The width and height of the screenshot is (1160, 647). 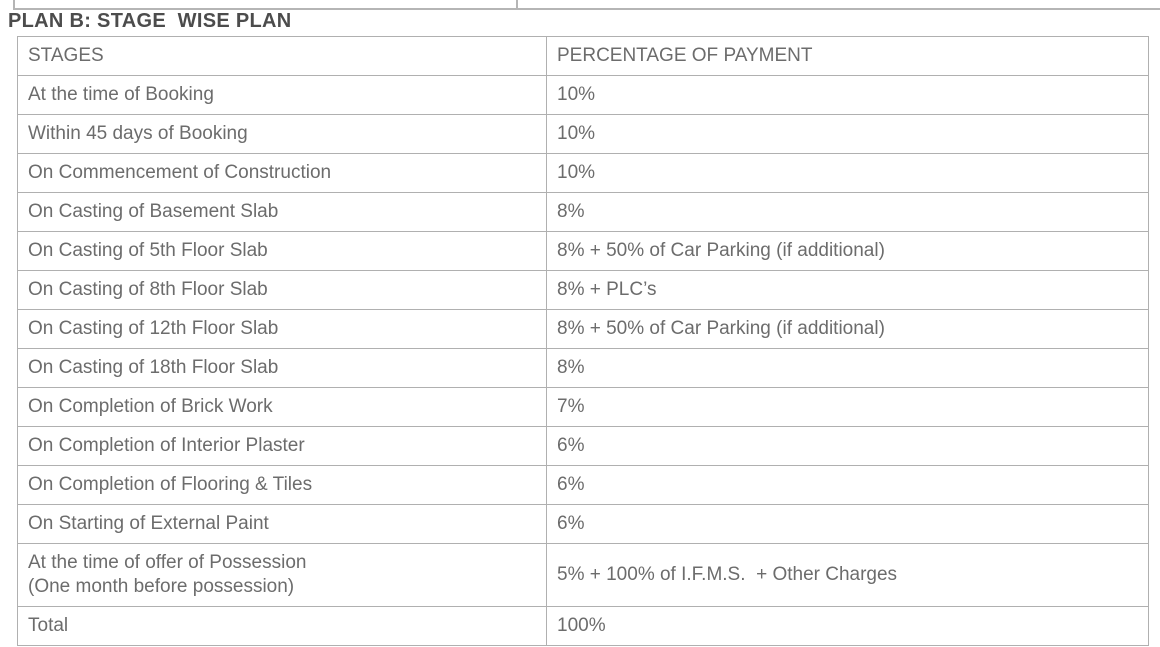 What do you see at coordinates (586, 9) in the screenshot?
I see `previous-table-bottom-border` at bounding box center [586, 9].